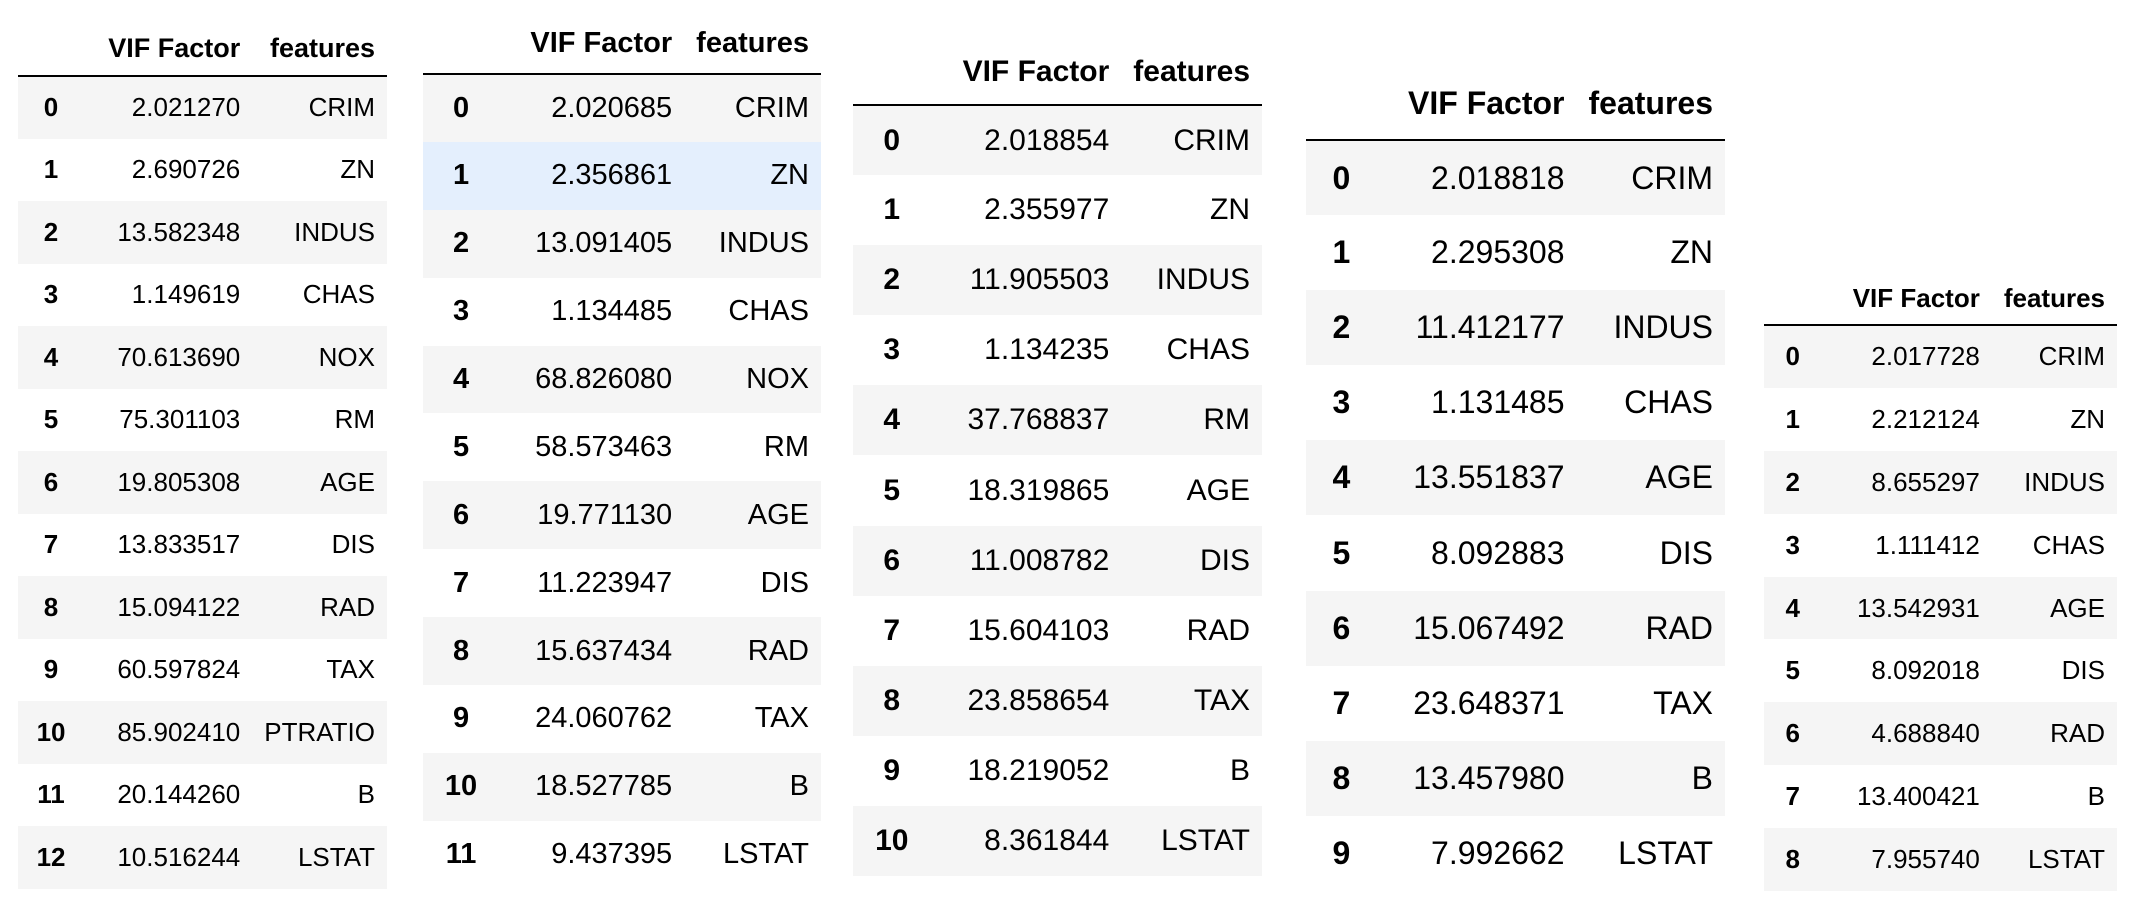 This screenshot has width=2130, height=910. I want to click on table-row: 1 2.690726 ZN, so click(202, 169).